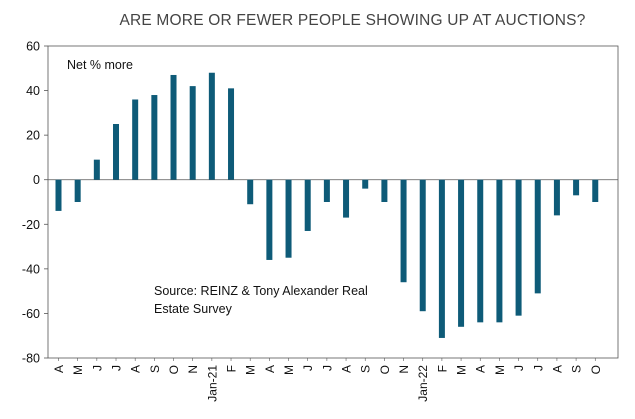 This screenshot has height=419, width=635. What do you see at coordinates (212, 383) in the screenshot?
I see `x-tick-label: Jan-21` at bounding box center [212, 383].